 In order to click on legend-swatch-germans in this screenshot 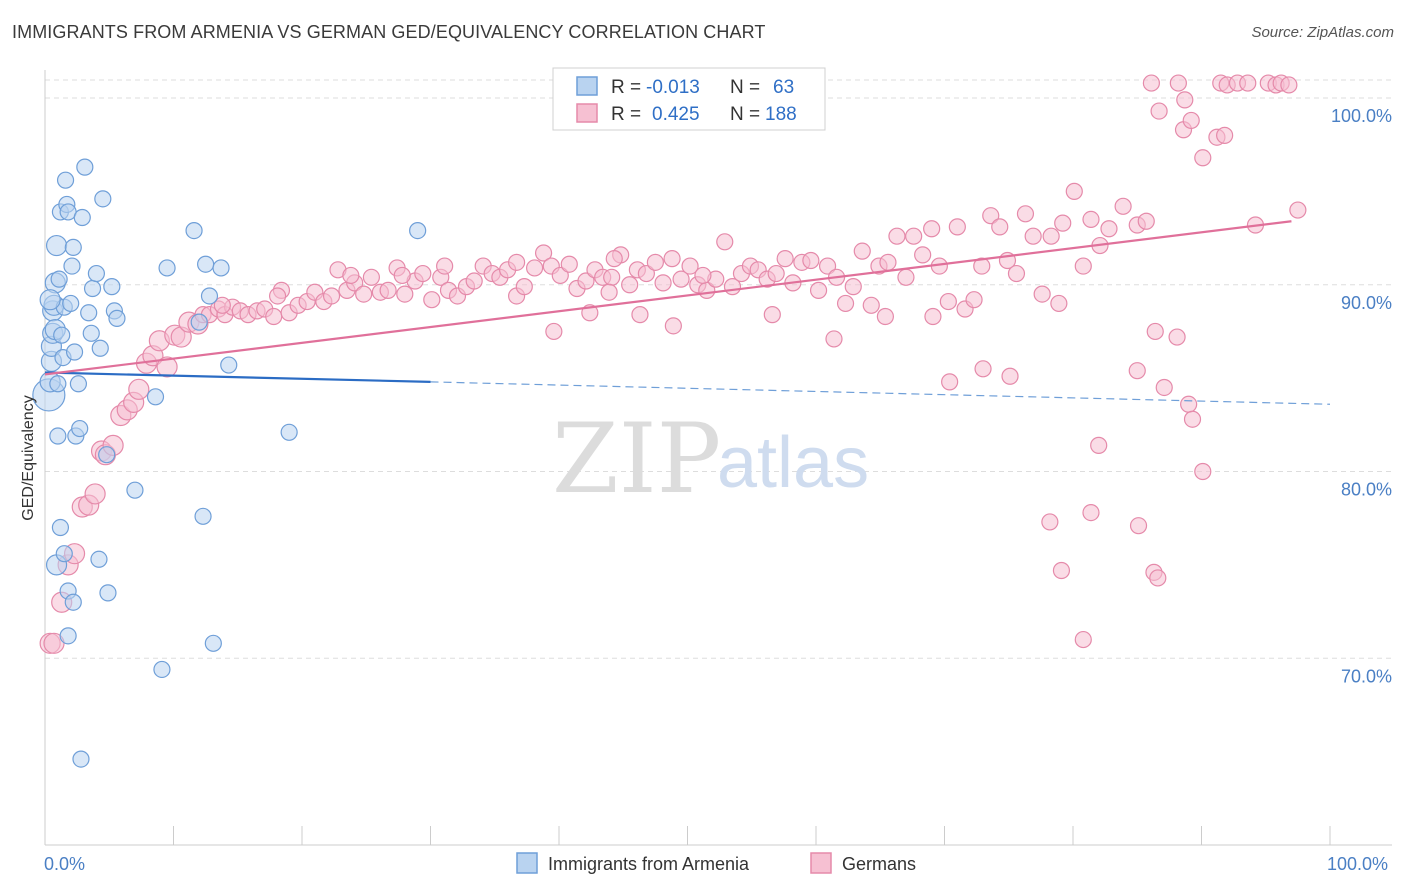, I will do `click(821, 863)`.